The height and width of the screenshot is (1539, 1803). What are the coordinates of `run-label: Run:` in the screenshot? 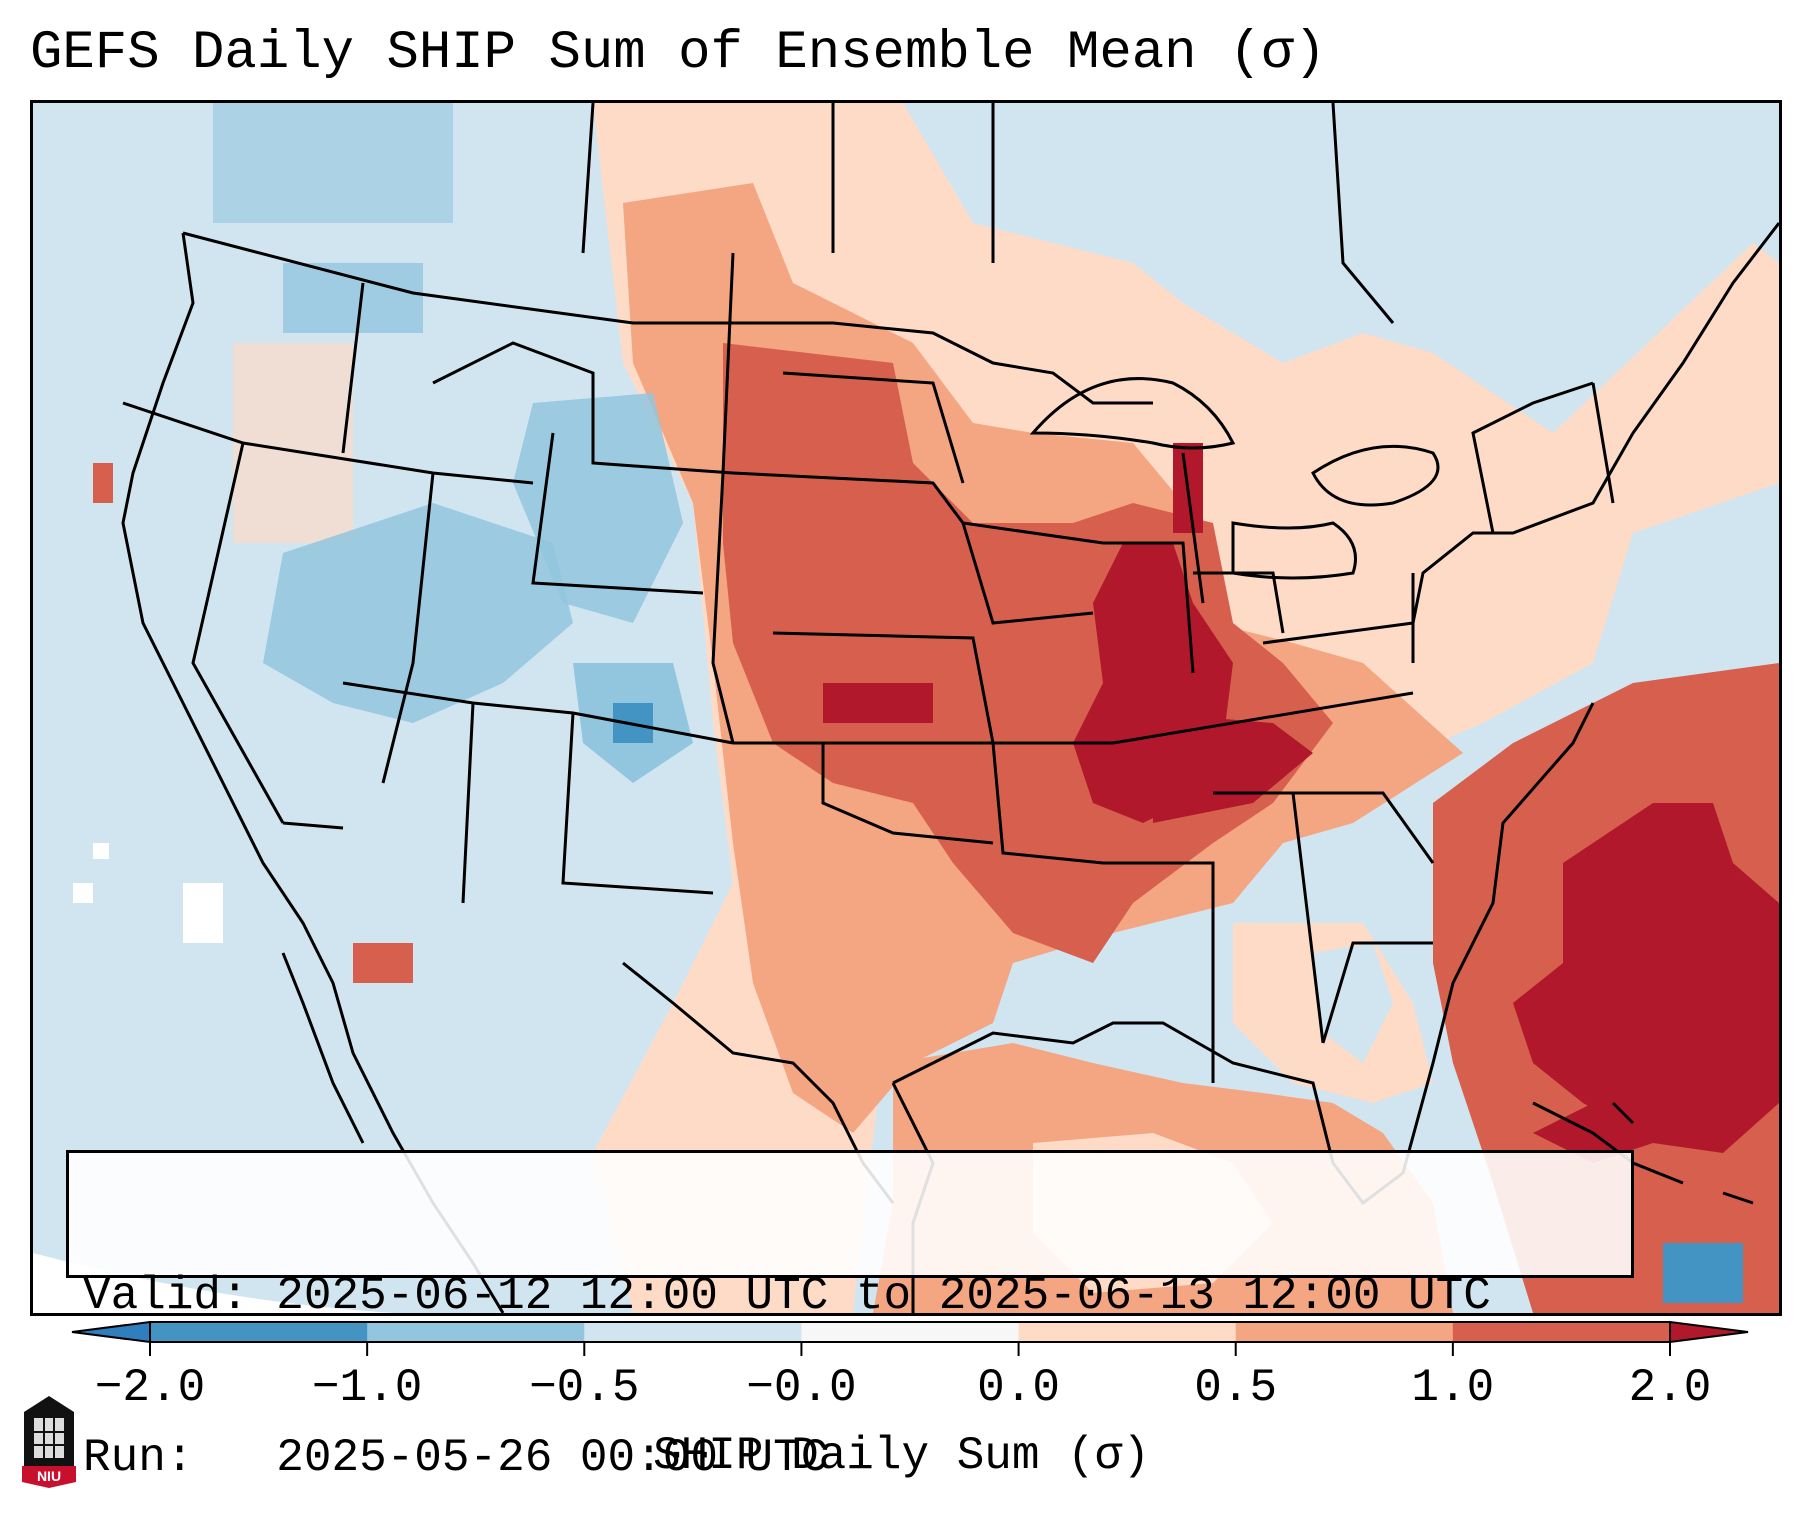 It's located at (138, 1458).